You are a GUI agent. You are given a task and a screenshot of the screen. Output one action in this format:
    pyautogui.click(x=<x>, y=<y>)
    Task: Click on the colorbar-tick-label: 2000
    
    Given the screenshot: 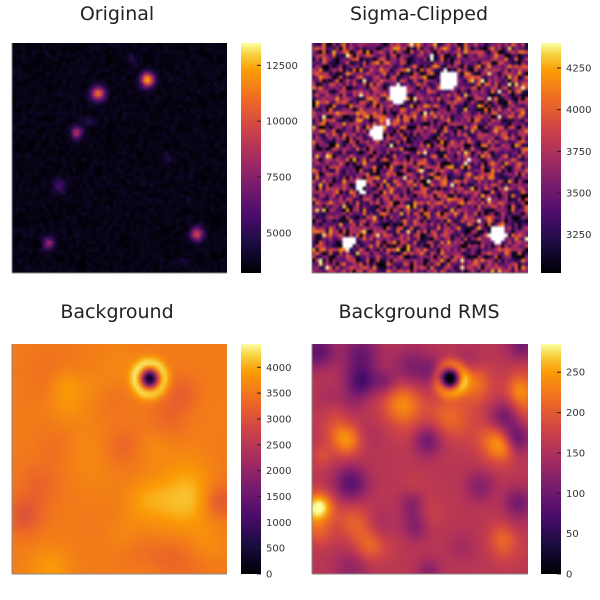 What is the action you would take?
    pyautogui.click(x=278, y=471)
    